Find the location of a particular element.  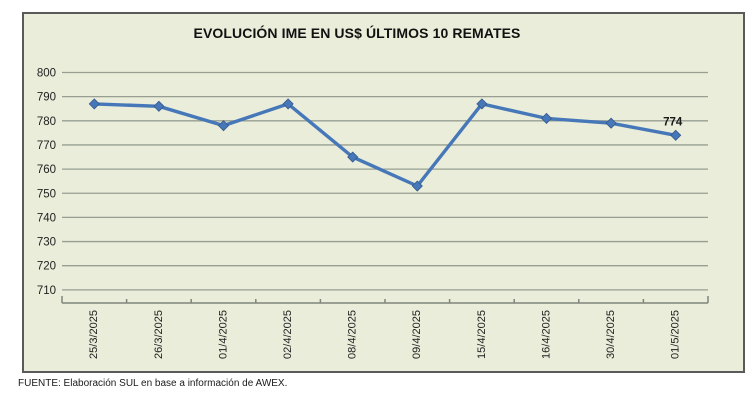

y-tick-label: 710 is located at coordinates (46, 291).